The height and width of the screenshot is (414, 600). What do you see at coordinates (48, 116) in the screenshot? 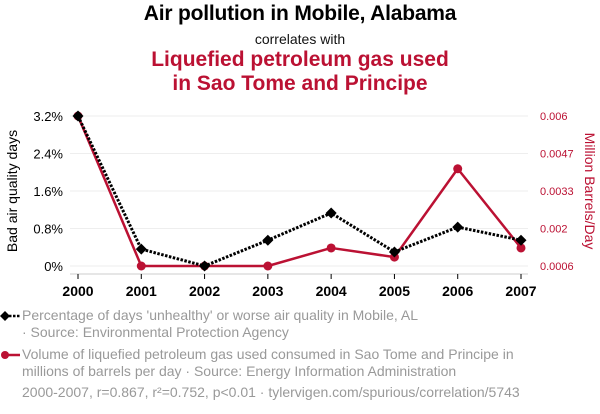
I see `left-tick-label: 3.2%` at bounding box center [48, 116].